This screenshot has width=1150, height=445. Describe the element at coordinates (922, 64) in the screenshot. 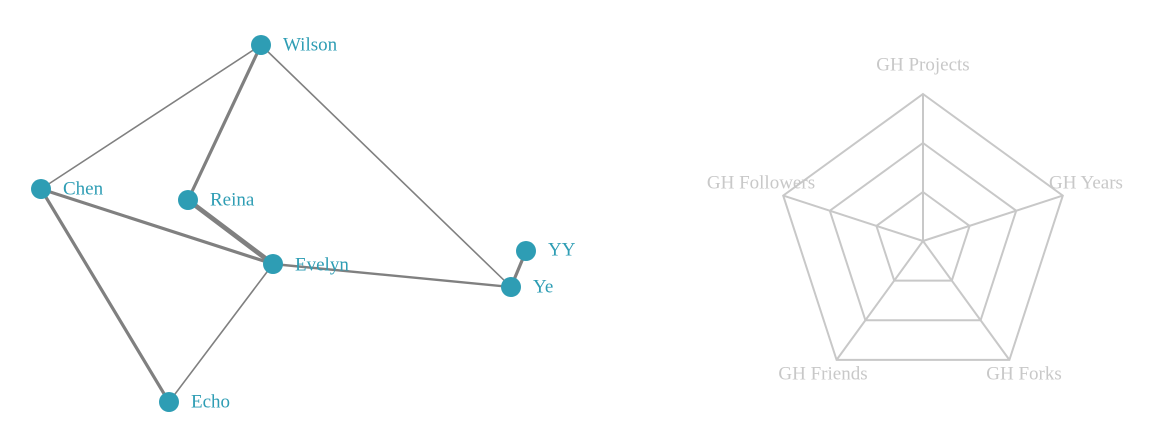

I see `radar-label-projects: GH Projects` at that location.